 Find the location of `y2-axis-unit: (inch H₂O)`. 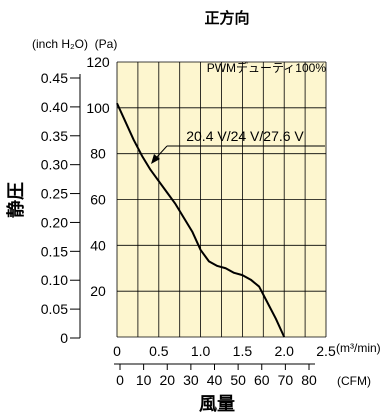

y2-axis-unit: (inch H₂O) is located at coordinates (60, 44).